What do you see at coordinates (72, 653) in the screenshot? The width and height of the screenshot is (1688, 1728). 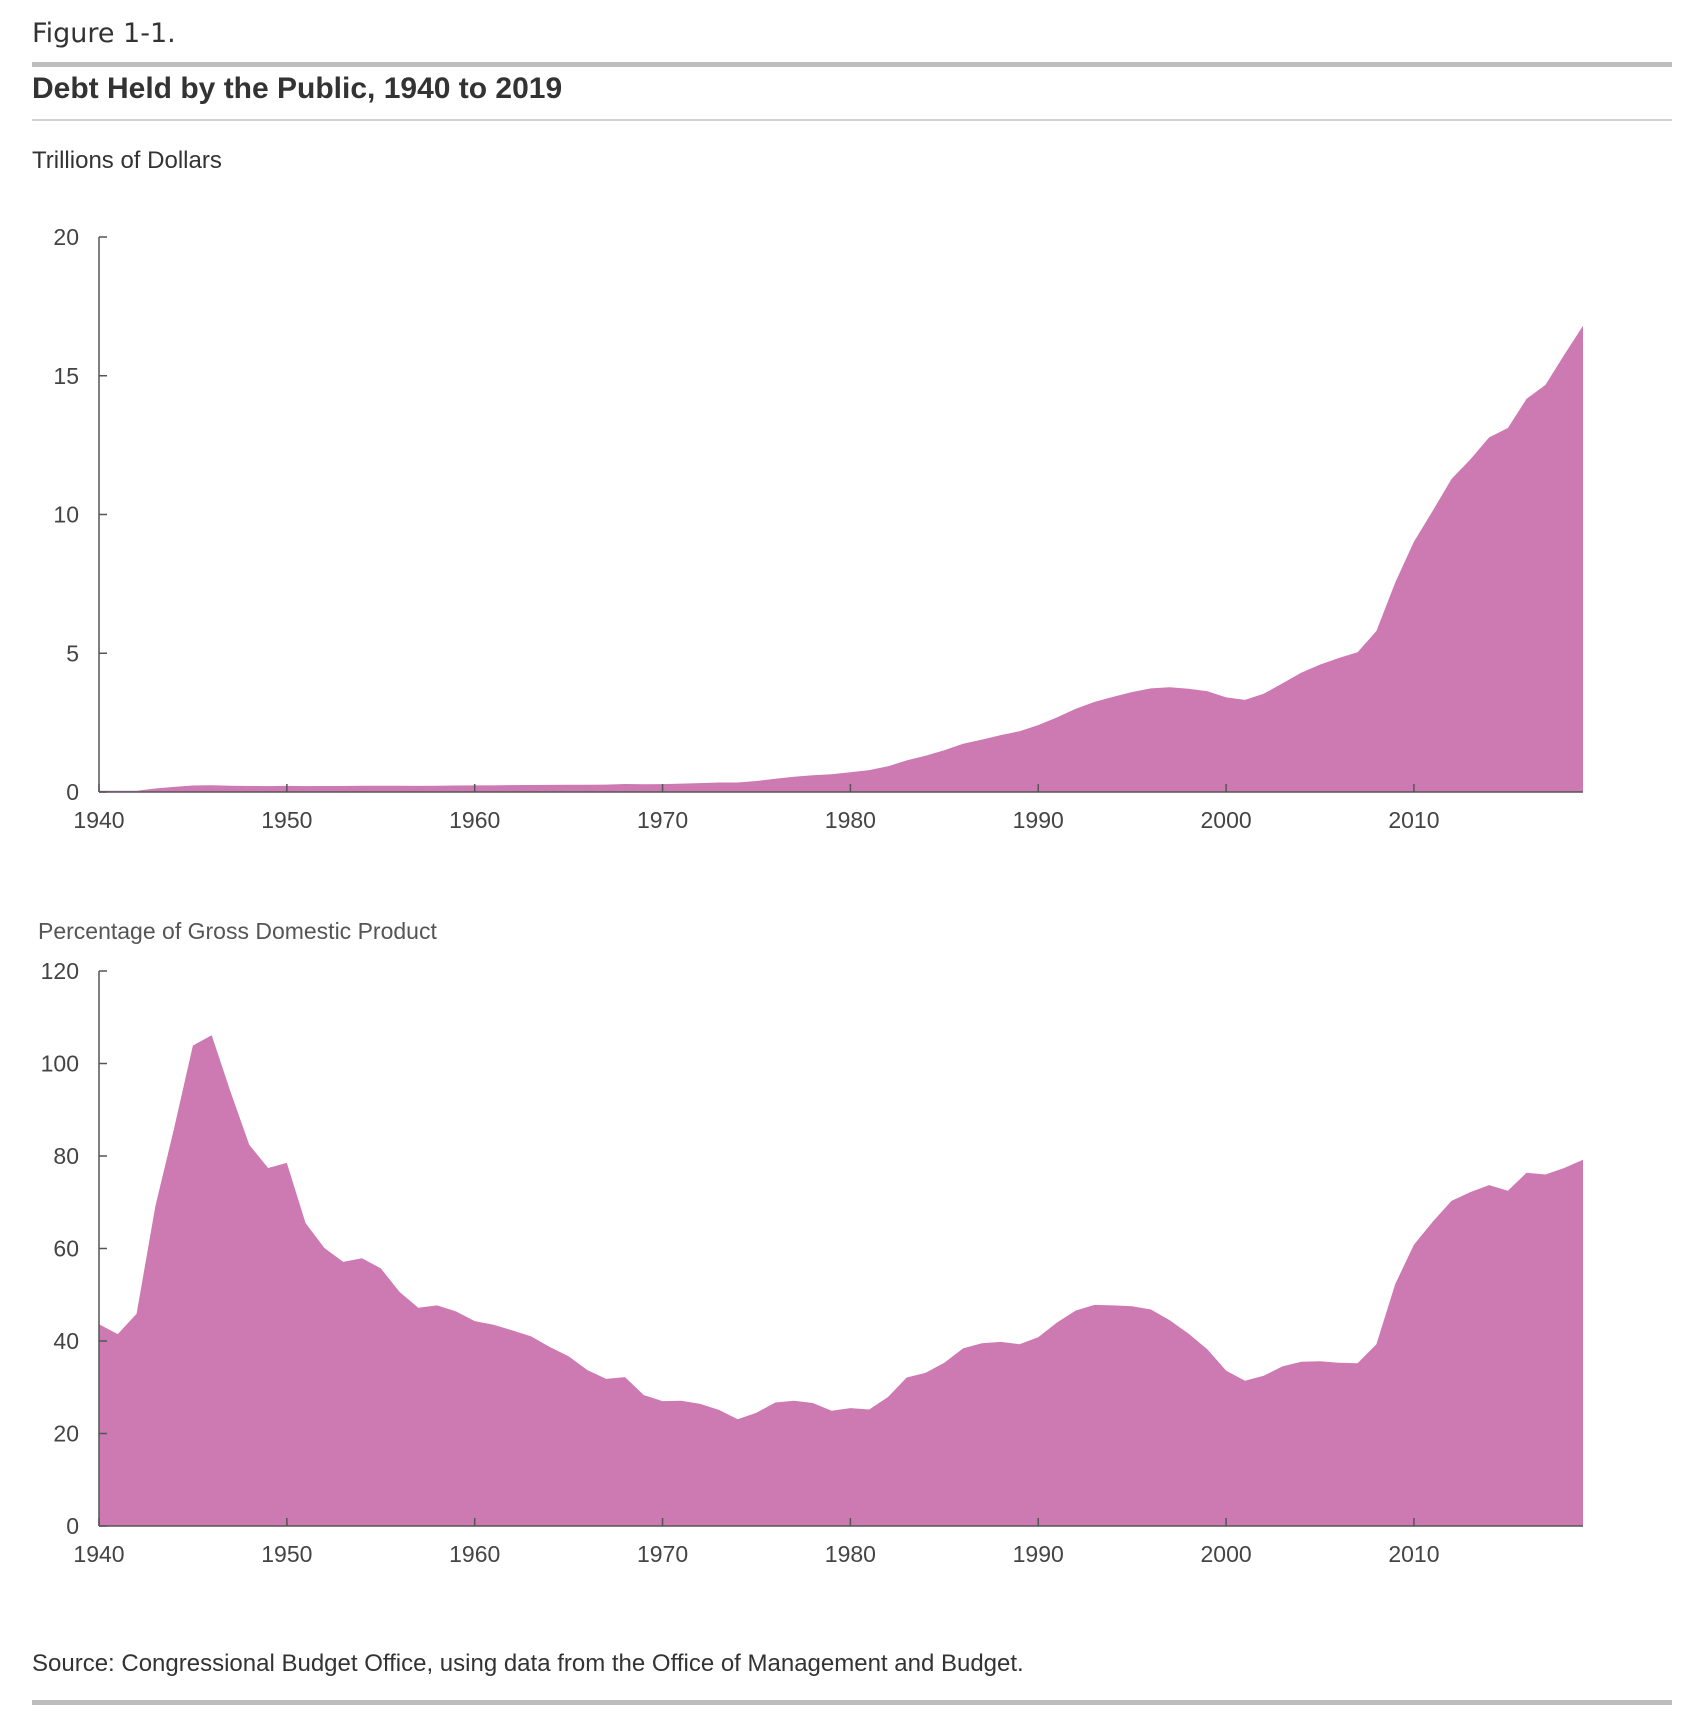 I see `y-tick-label: 5` at bounding box center [72, 653].